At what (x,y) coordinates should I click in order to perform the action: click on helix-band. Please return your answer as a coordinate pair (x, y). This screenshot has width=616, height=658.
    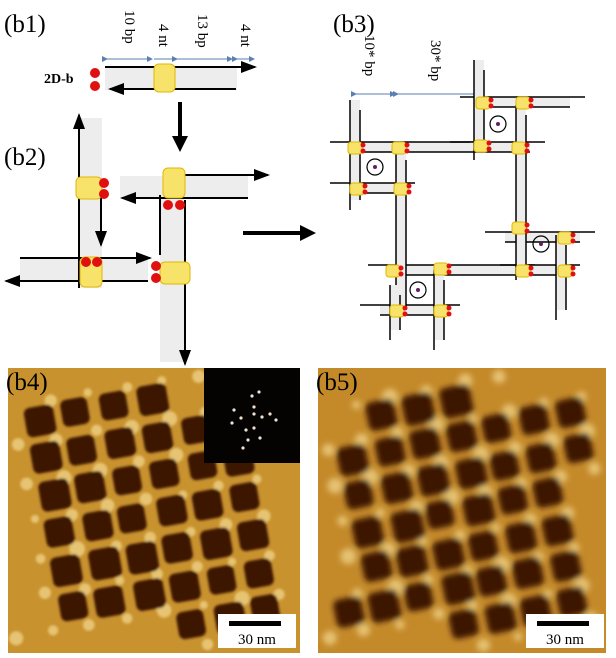
    Looking at the image, I should click on (542, 270).